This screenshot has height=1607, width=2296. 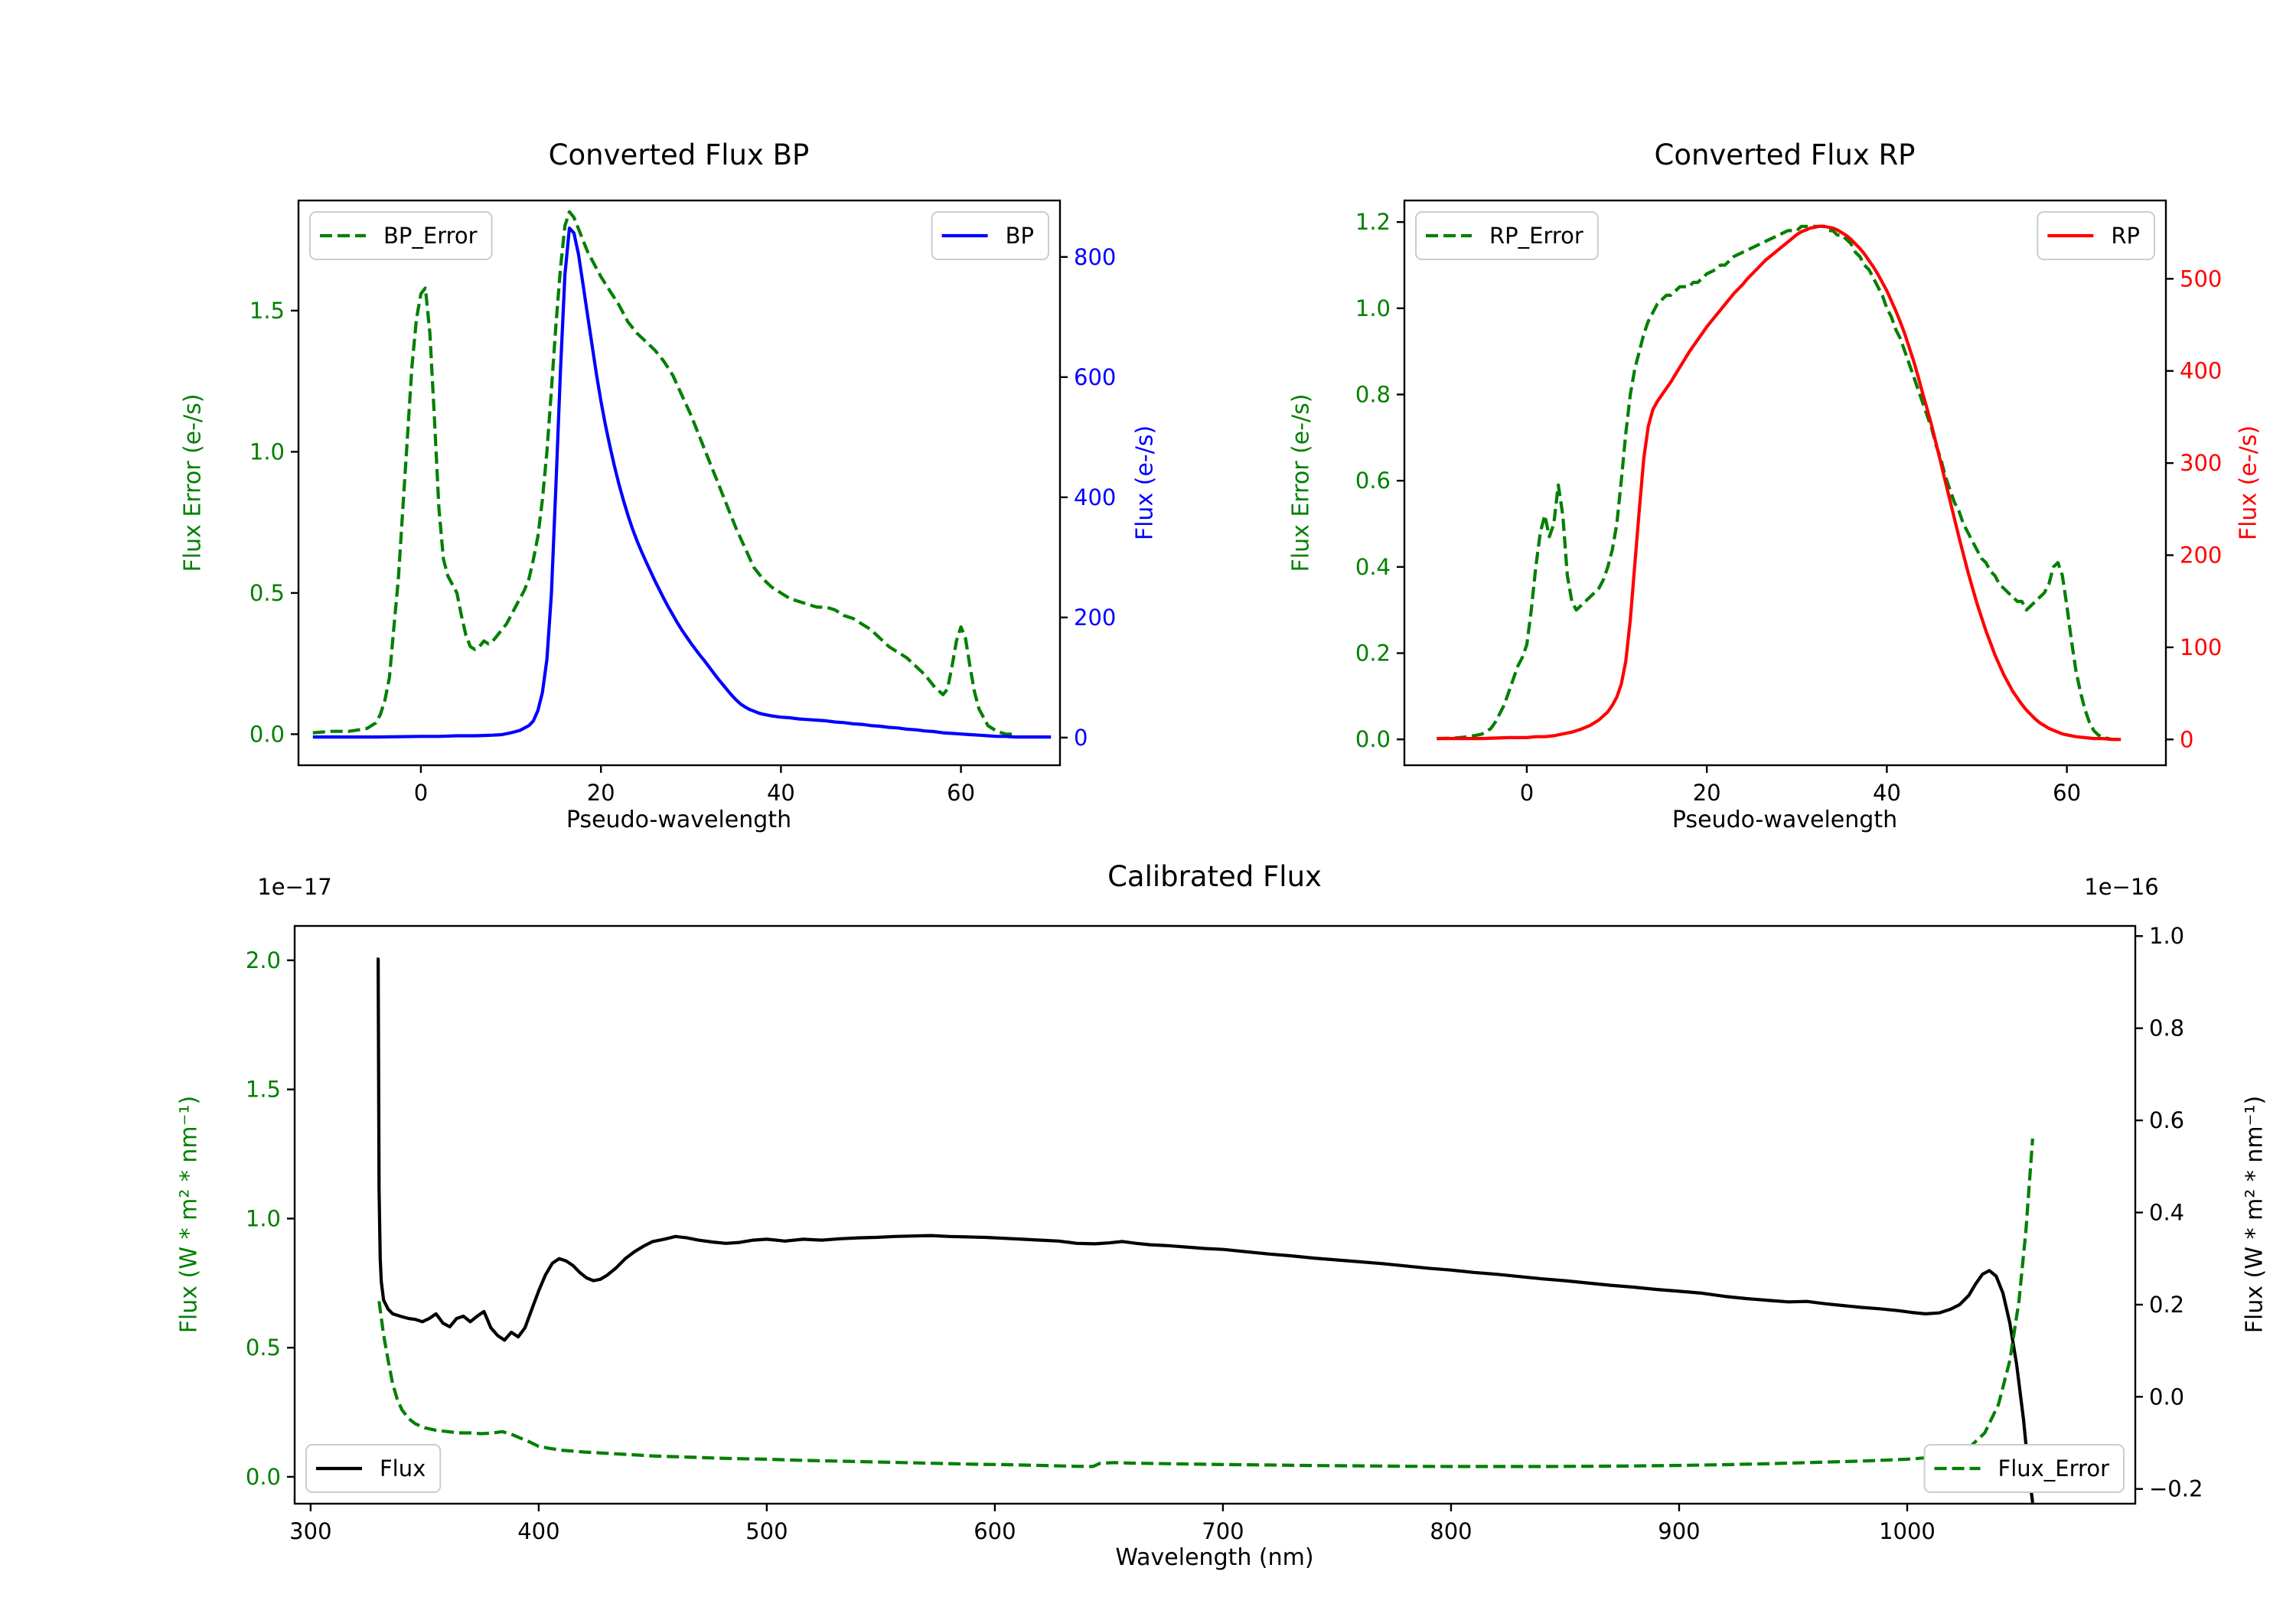 What do you see at coordinates (1451, 1531) in the screenshot?
I see `x-tick-label: 800` at bounding box center [1451, 1531].